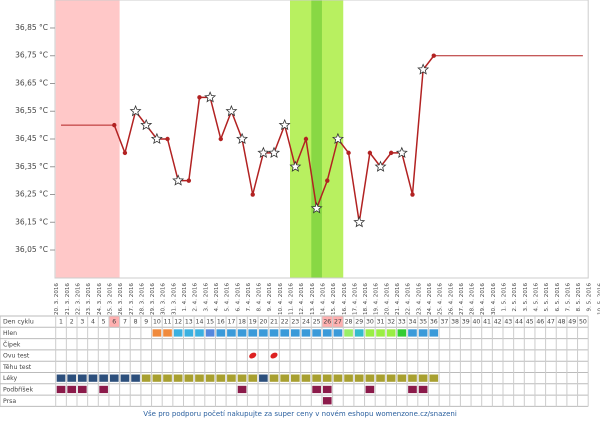 The image size is (600, 422). I want to click on cycle-day: 48, so click(562, 322).